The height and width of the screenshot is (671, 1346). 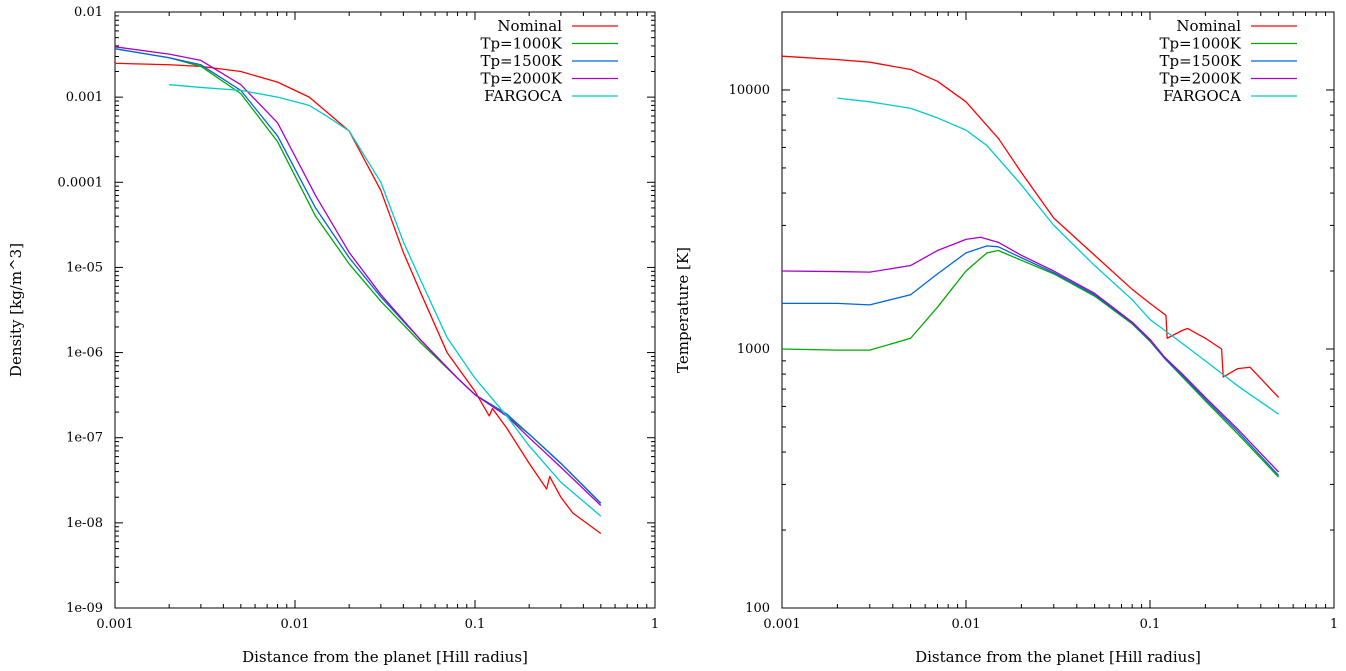 I want to click on temperature-y-axis-label: Temperature [K], so click(x=683, y=310).